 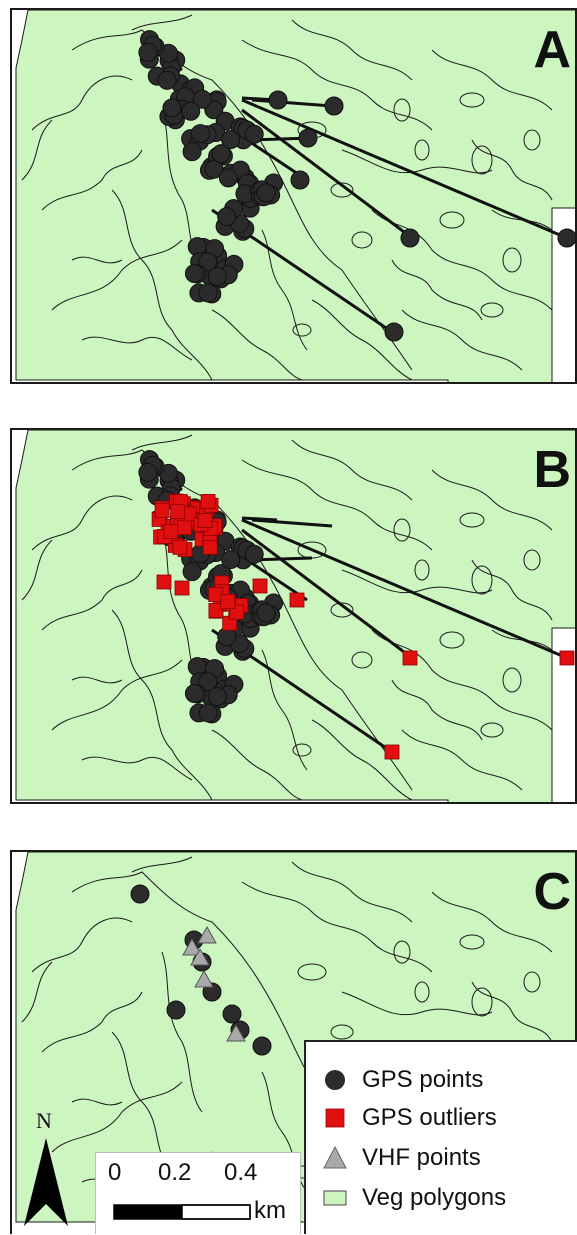 What do you see at coordinates (175, 1172) in the screenshot?
I see `scale-tick-label: 0.2` at bounding box center [175, 1172].